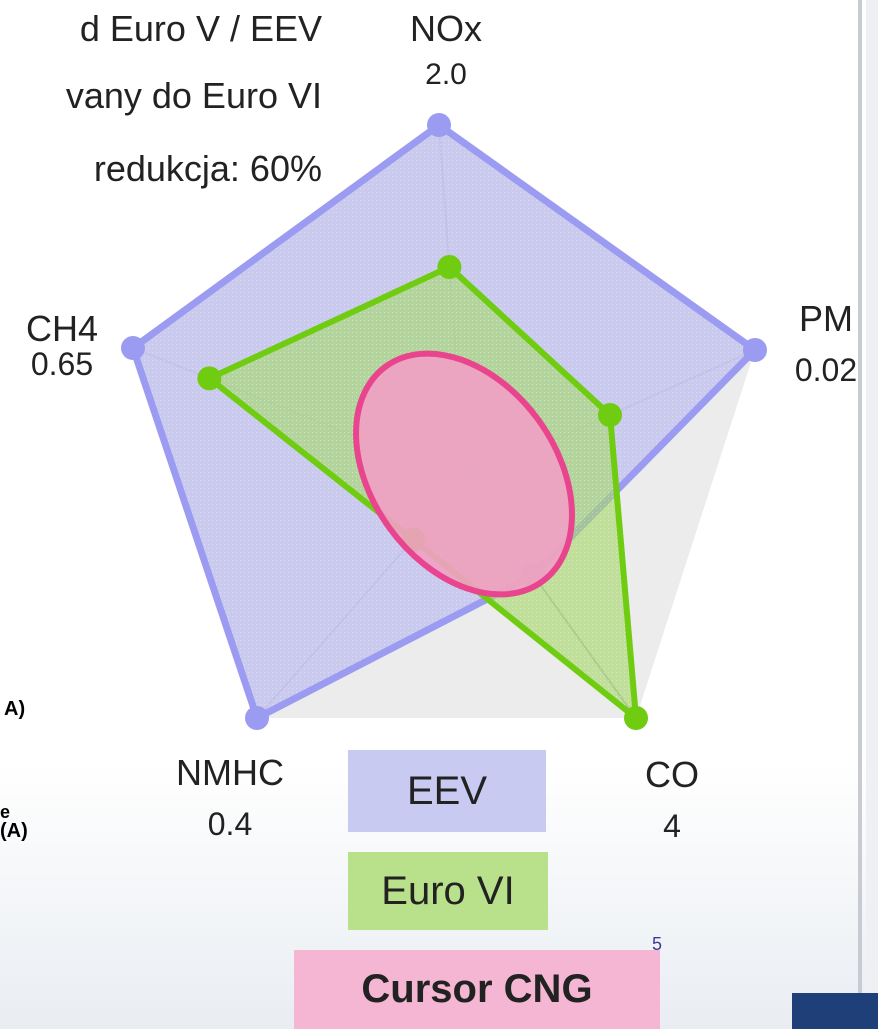  What do you see at coordinates (439, 125) in the screenshot?
I see `series-point-eev-nox` at bounding box center [439, 125].